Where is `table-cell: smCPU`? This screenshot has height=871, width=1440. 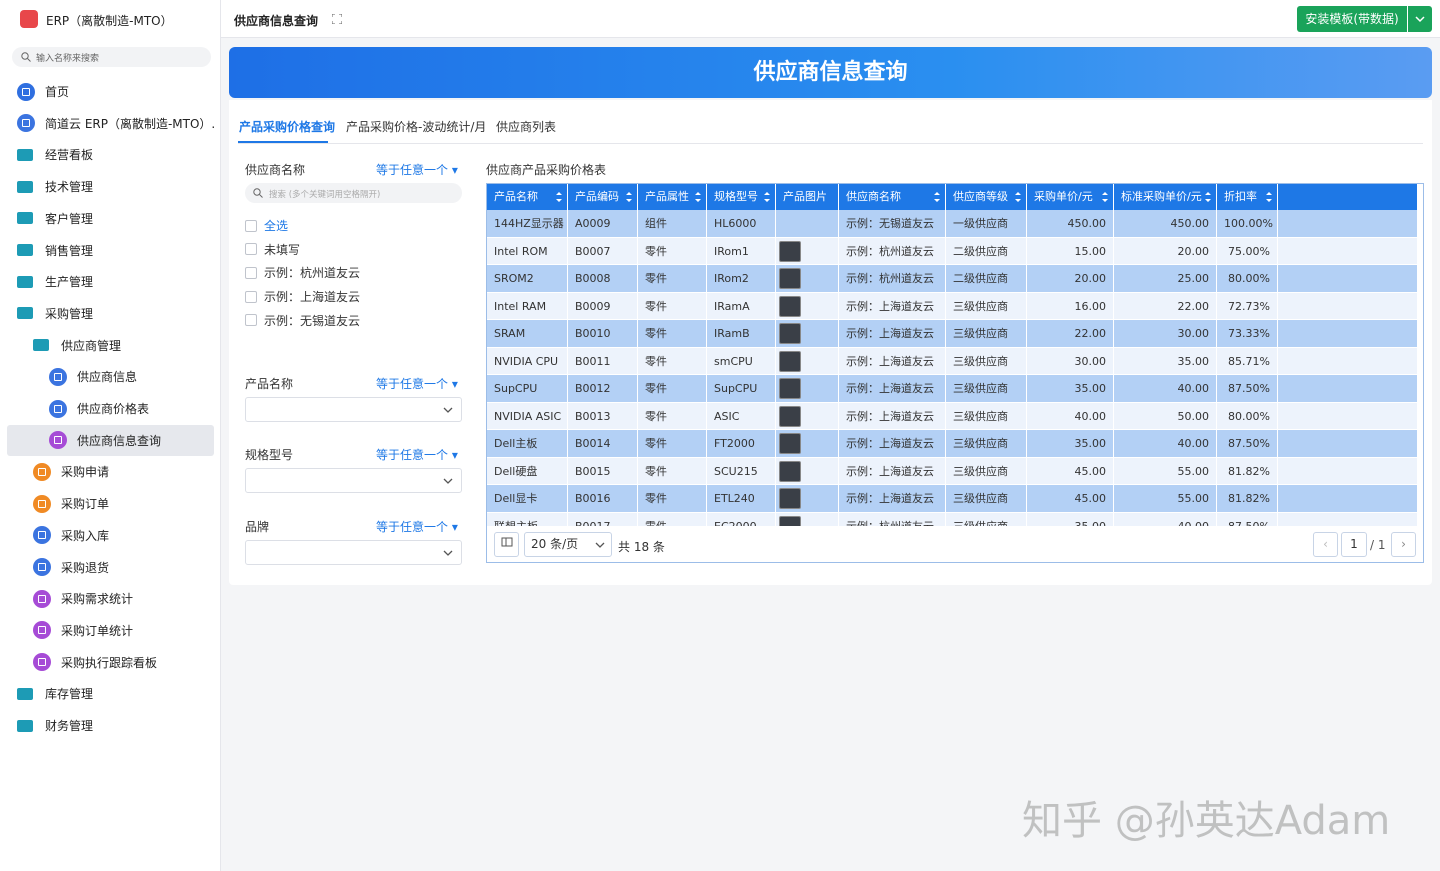 table-cell: smCPU is located at coordinates (741, 361).